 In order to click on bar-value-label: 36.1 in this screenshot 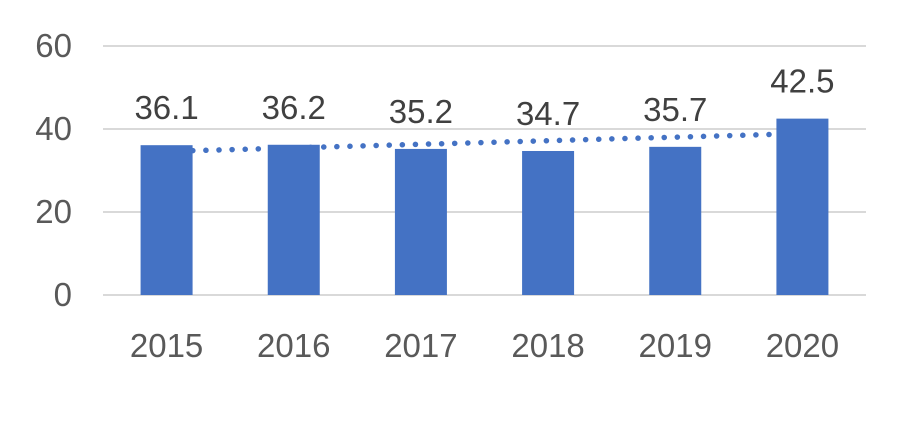, I will do `click(166, 107)`.